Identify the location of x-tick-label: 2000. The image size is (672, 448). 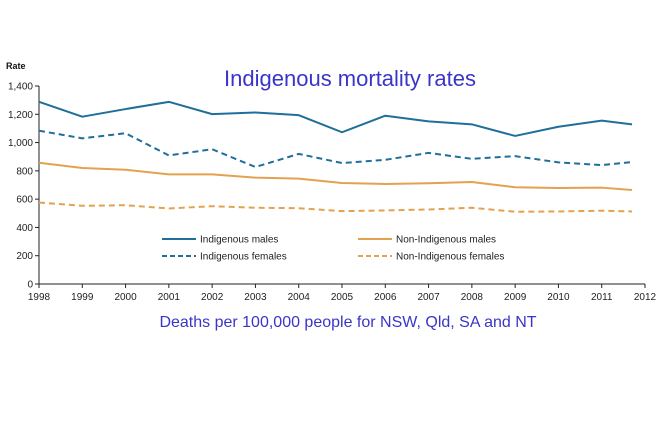
(125, 297).